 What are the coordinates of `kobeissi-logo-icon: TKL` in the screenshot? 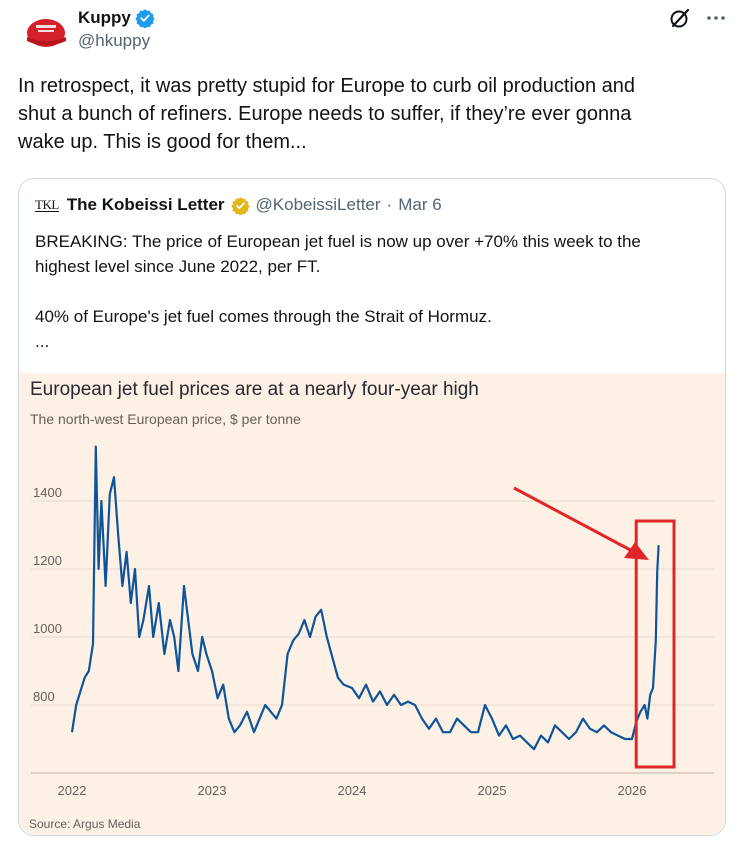 It's located at (47, 204).